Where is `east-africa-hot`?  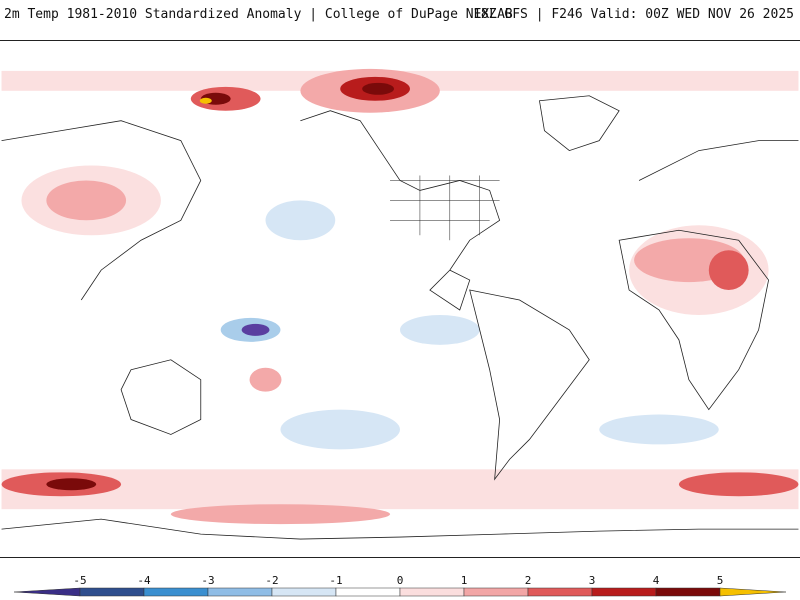
east-africa-hot is located at coordinates (728, 270).